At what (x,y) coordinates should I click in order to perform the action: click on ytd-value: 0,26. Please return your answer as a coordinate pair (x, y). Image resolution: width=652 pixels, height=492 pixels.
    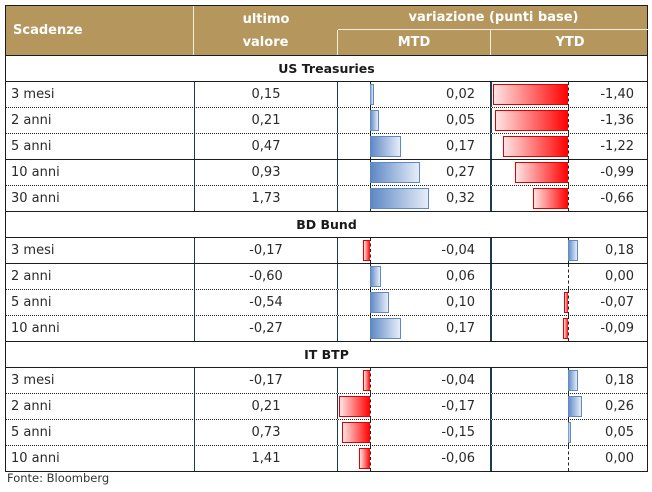
    Looking at the image, I should click on (562, 406).